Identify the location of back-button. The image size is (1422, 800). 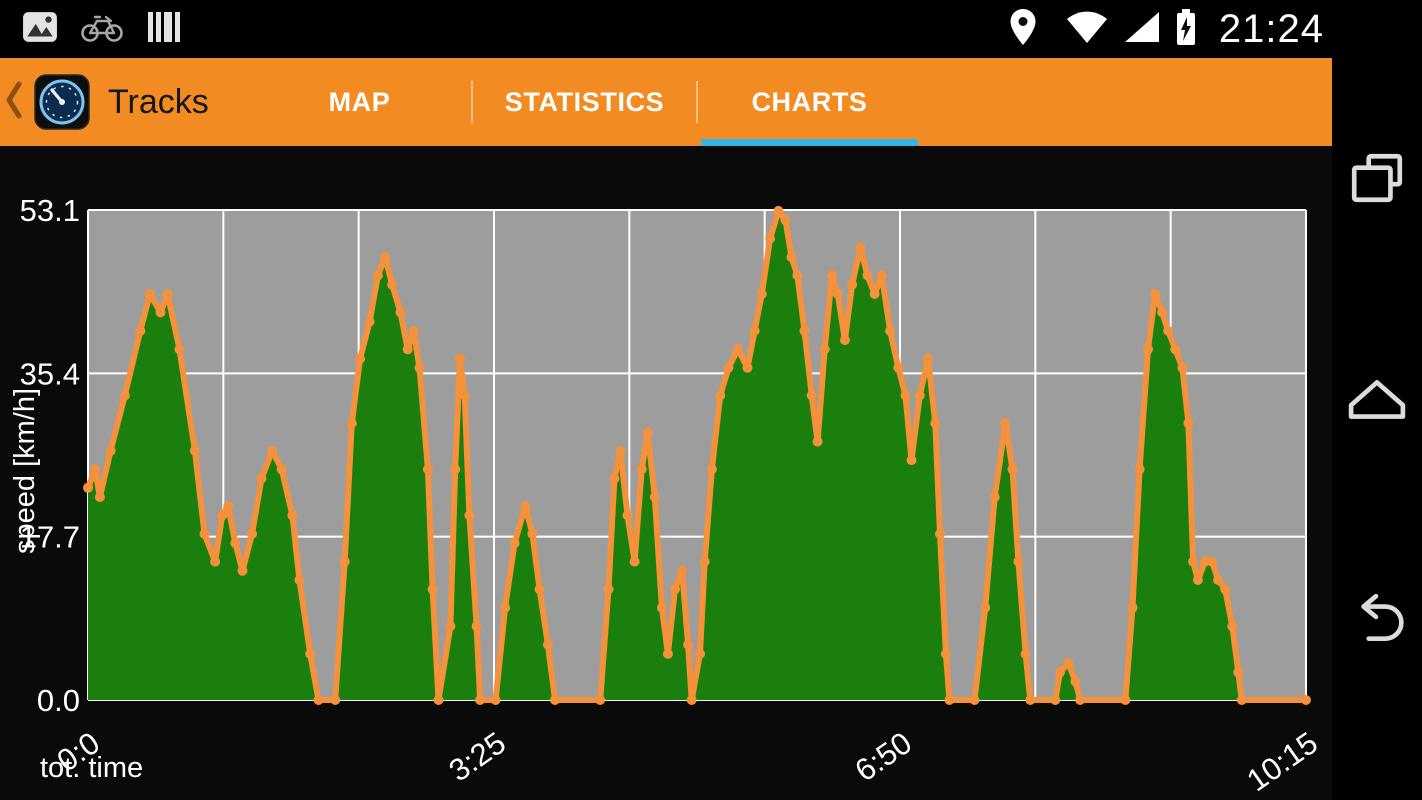
(14, 102).